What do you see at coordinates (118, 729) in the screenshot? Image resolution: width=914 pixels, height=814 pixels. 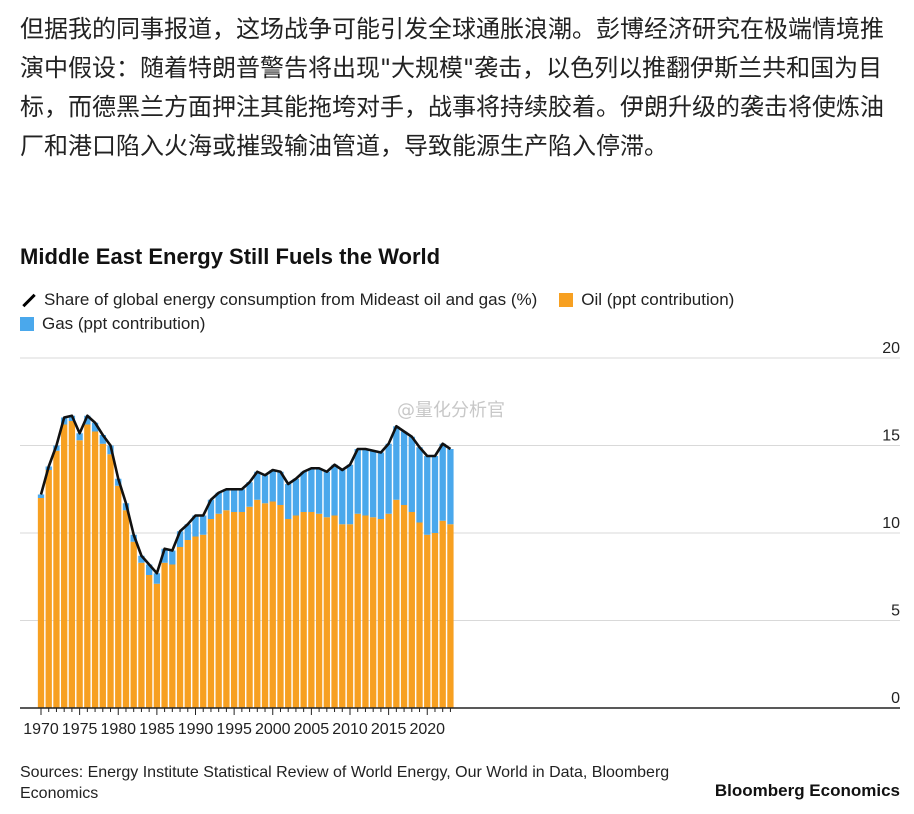 I see `x-tick-label: 1980` at bounding box center [118, 729].